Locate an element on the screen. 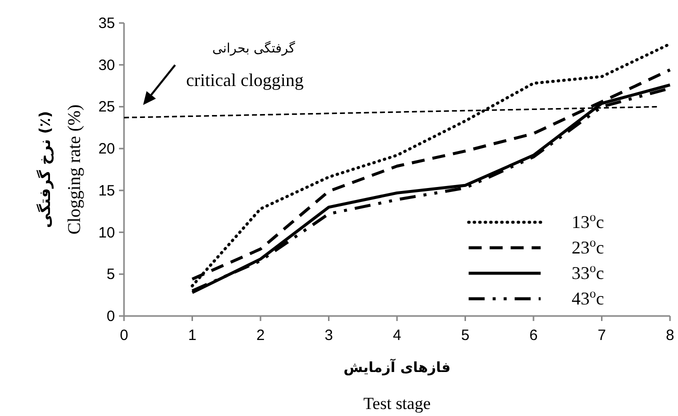 This screenshot has width=678, height=416. y-tick-label: 15 is located at coordinates (106, 191).